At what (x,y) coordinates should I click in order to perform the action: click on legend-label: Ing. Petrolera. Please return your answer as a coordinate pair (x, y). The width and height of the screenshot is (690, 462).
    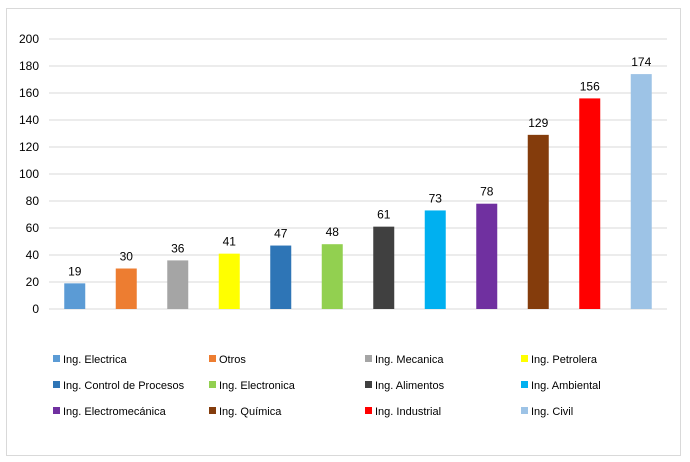
    Looking at the image, I should click on (564, 360).